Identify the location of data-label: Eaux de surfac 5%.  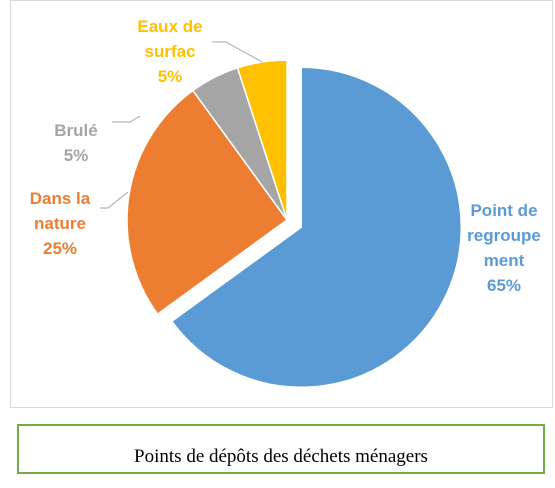
(170, 51).